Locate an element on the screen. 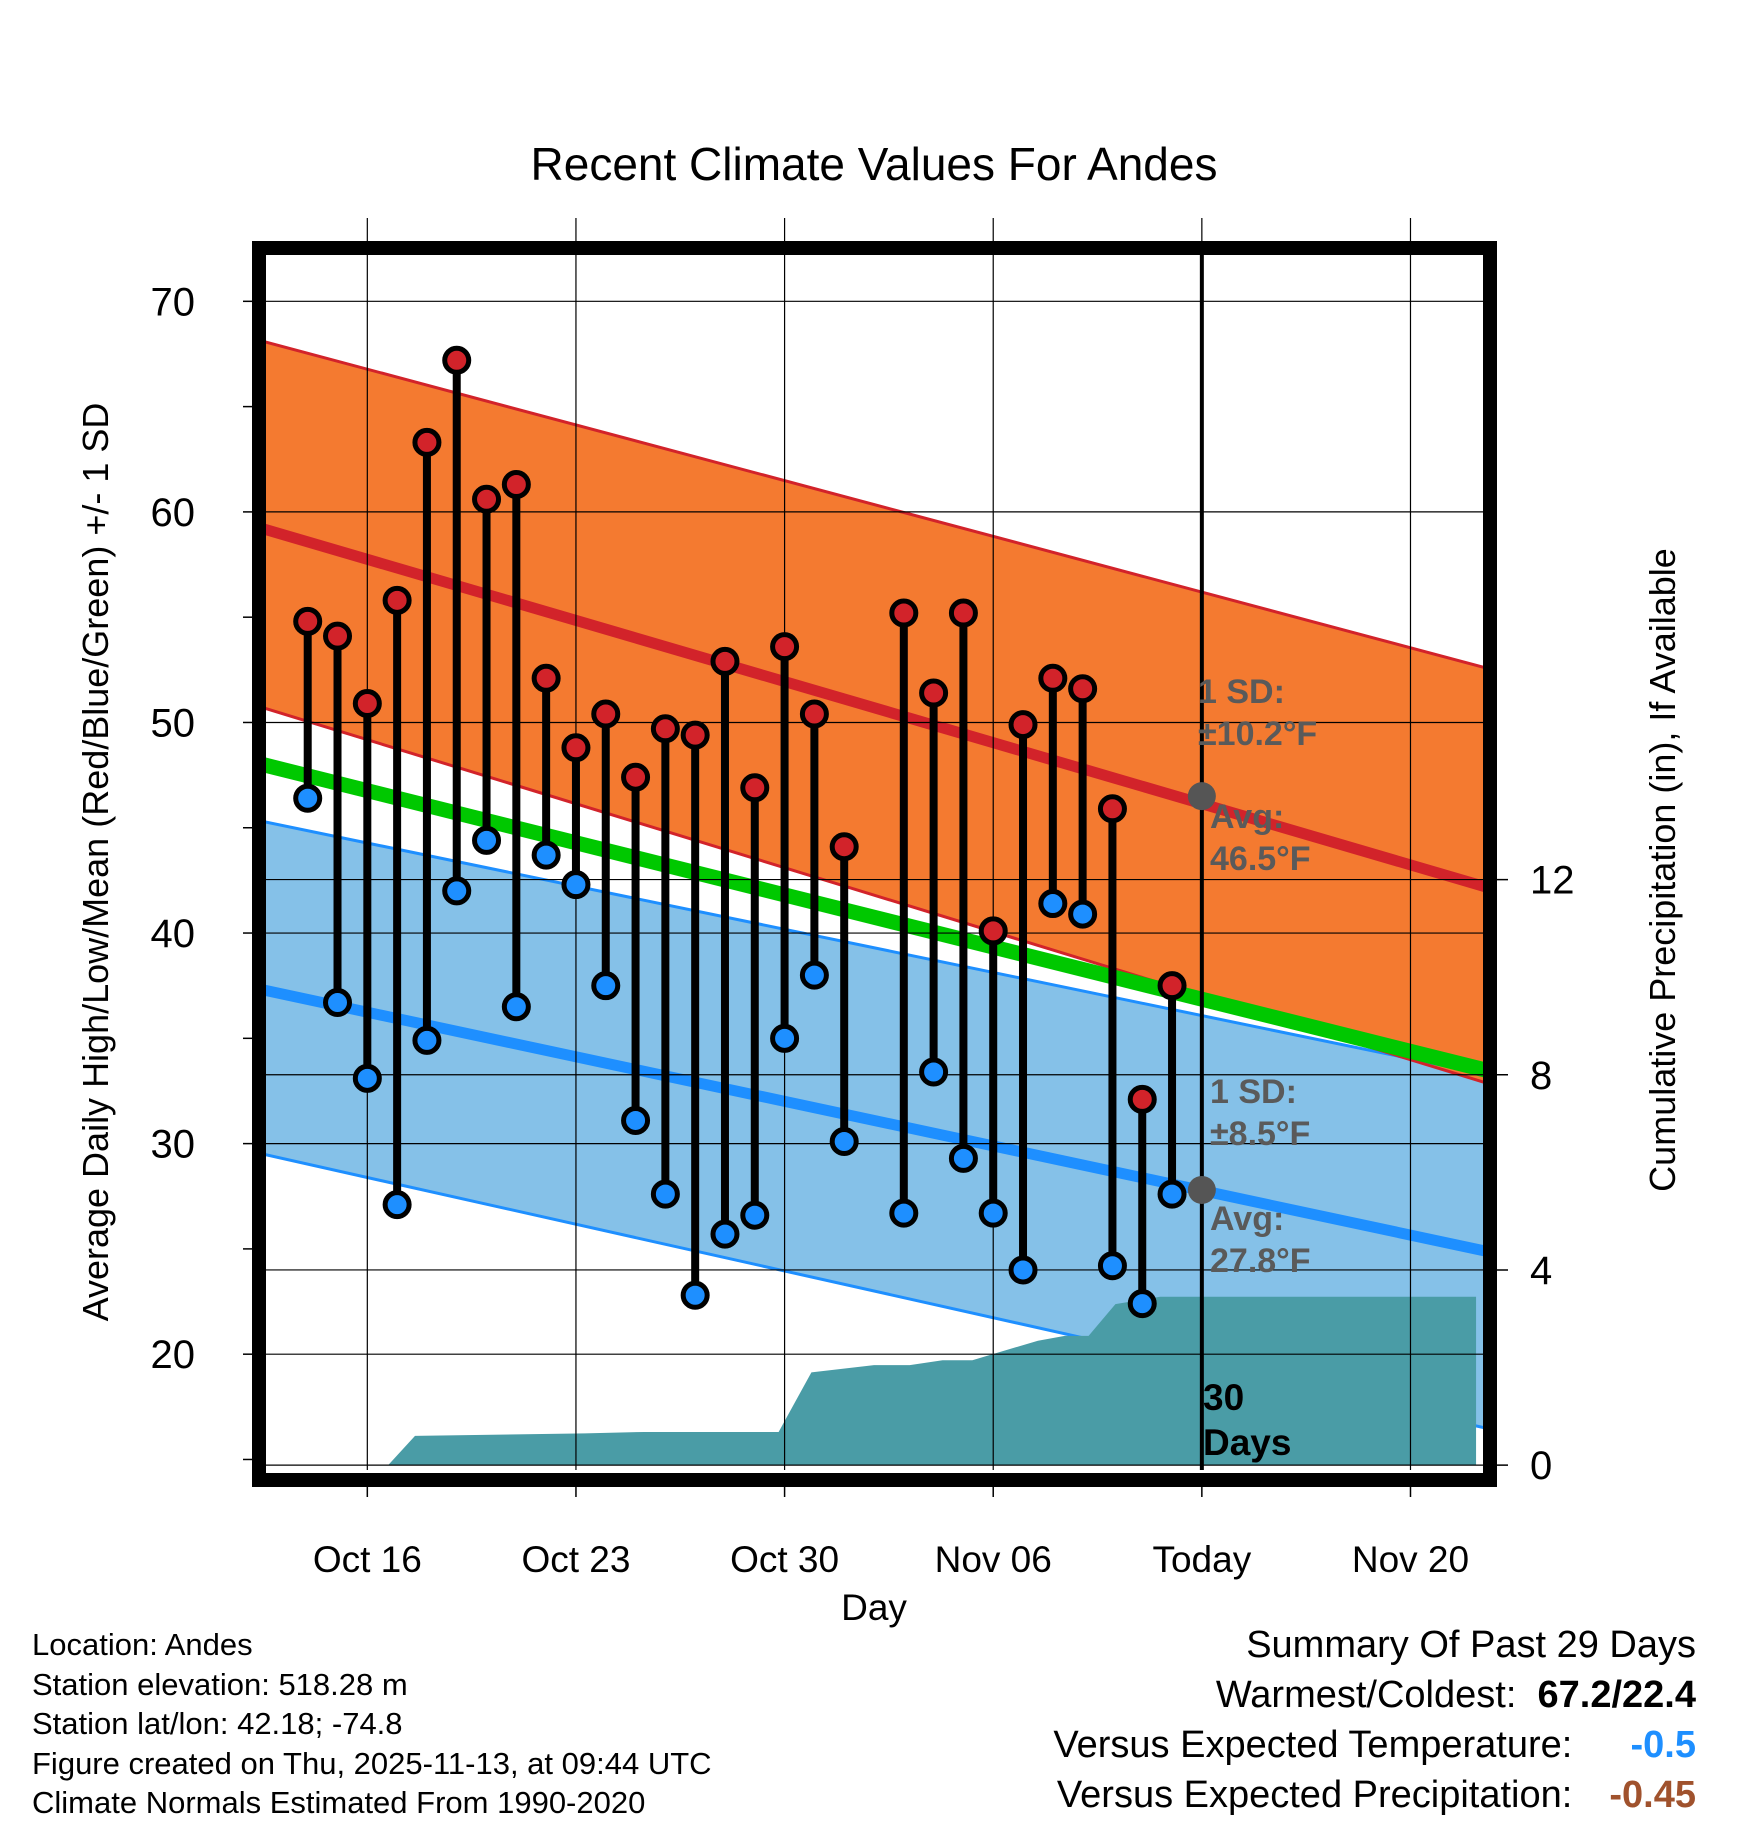 This screenshot has width=1748, height=1828. precipitation-area is located at coordinates (874, 1381).